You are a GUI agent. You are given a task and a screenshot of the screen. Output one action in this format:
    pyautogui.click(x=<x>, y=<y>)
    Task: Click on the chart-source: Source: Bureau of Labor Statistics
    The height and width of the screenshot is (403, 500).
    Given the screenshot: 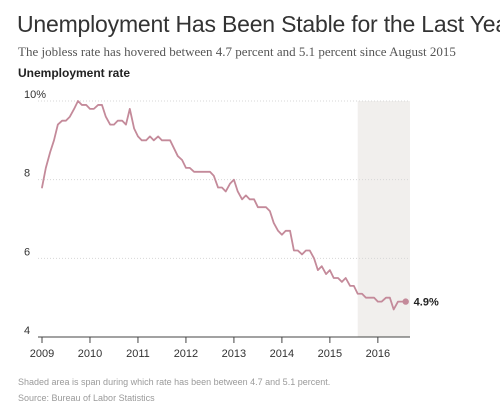 What is the action you would take?
    pyautogui.click(x=86, y=398)
    